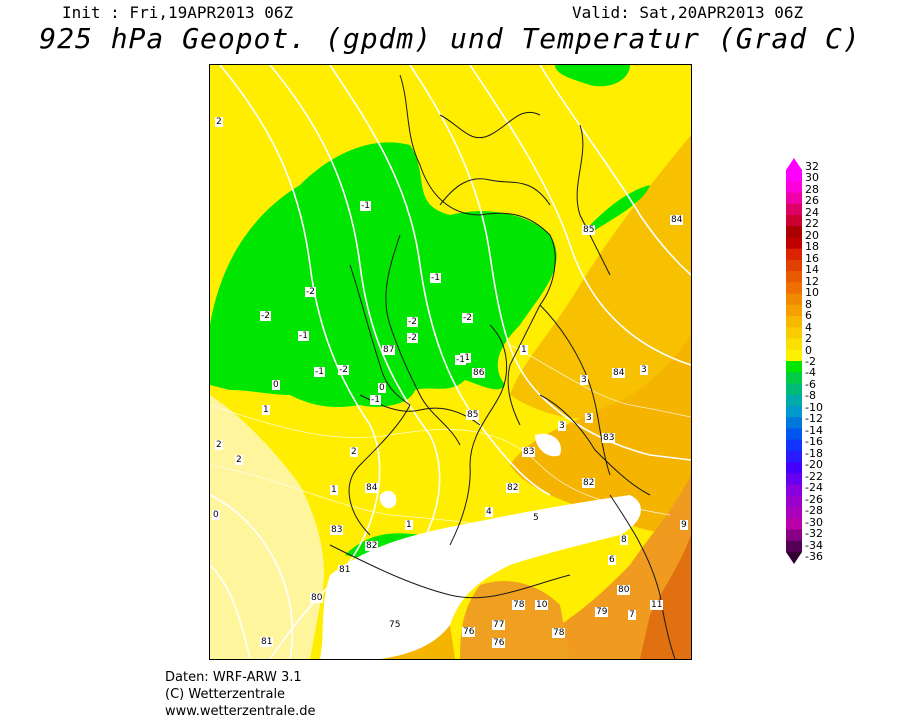 The width and height of the screenshot is (900, 720). Describe the element at coordinates (814, 534) in the screenshot. I see `scale-label: -32` at that location.